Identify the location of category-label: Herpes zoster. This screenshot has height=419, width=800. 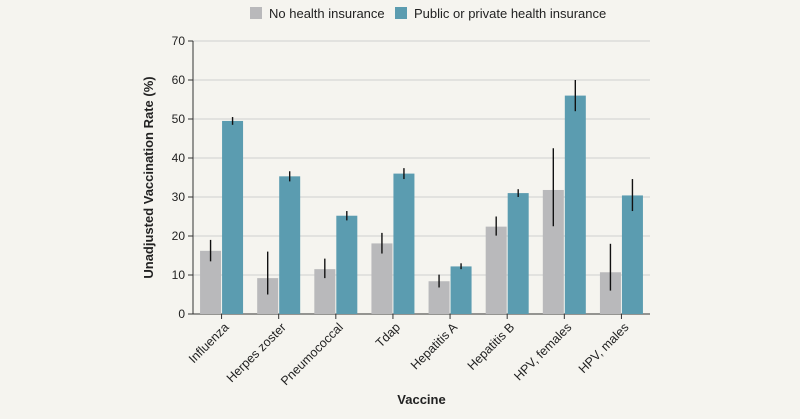
(256, 352).